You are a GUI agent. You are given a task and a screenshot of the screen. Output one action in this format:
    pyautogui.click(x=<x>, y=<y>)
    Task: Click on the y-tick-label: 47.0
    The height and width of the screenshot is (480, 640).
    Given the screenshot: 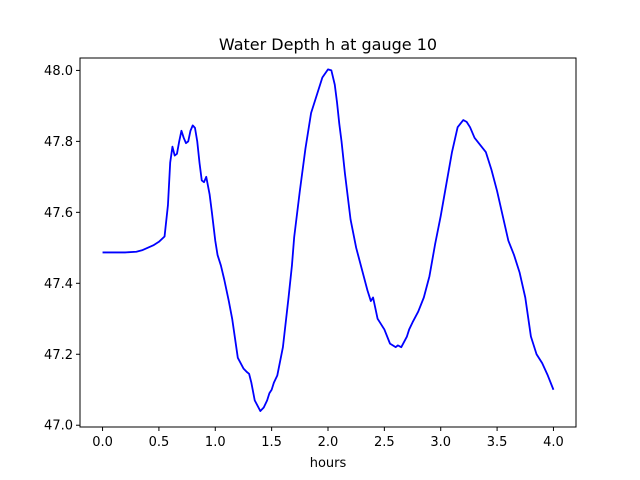 What is the action you would take?
    pyautogui.click(x=58, y=426)
    